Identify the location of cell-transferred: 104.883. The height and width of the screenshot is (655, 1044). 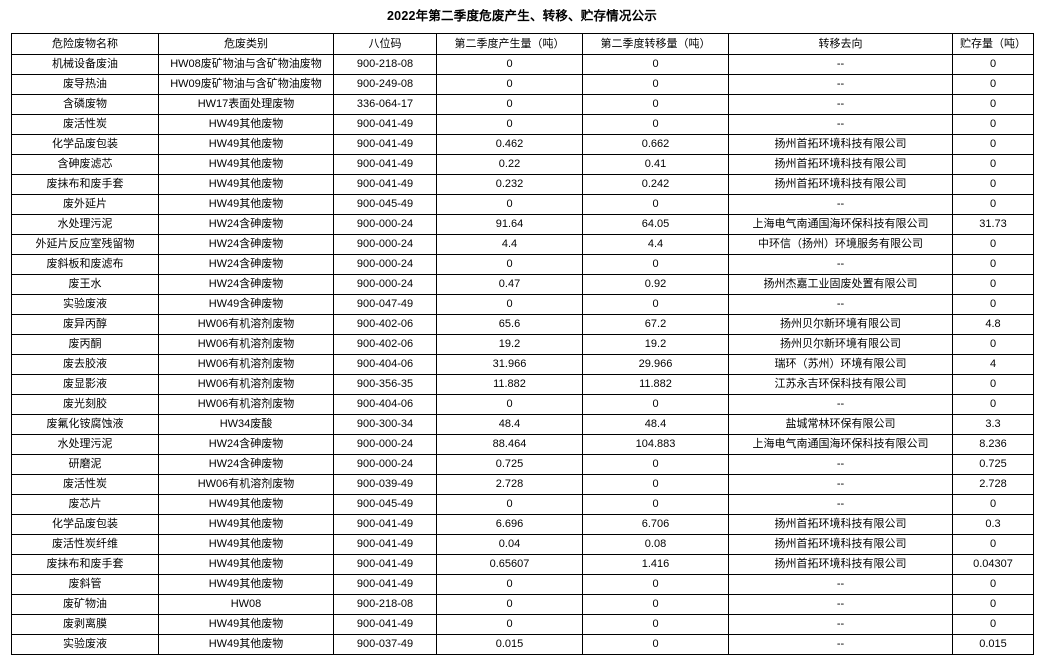
(655, 444).